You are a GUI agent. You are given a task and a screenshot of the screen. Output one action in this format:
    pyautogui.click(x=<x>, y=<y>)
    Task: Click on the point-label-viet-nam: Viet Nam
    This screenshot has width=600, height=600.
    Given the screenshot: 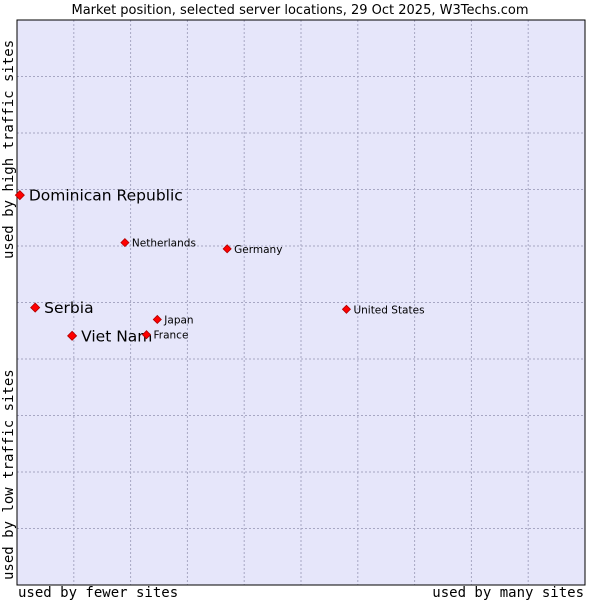 What is the action you would take?
    pyautogui.click(x=116, y=336)
    